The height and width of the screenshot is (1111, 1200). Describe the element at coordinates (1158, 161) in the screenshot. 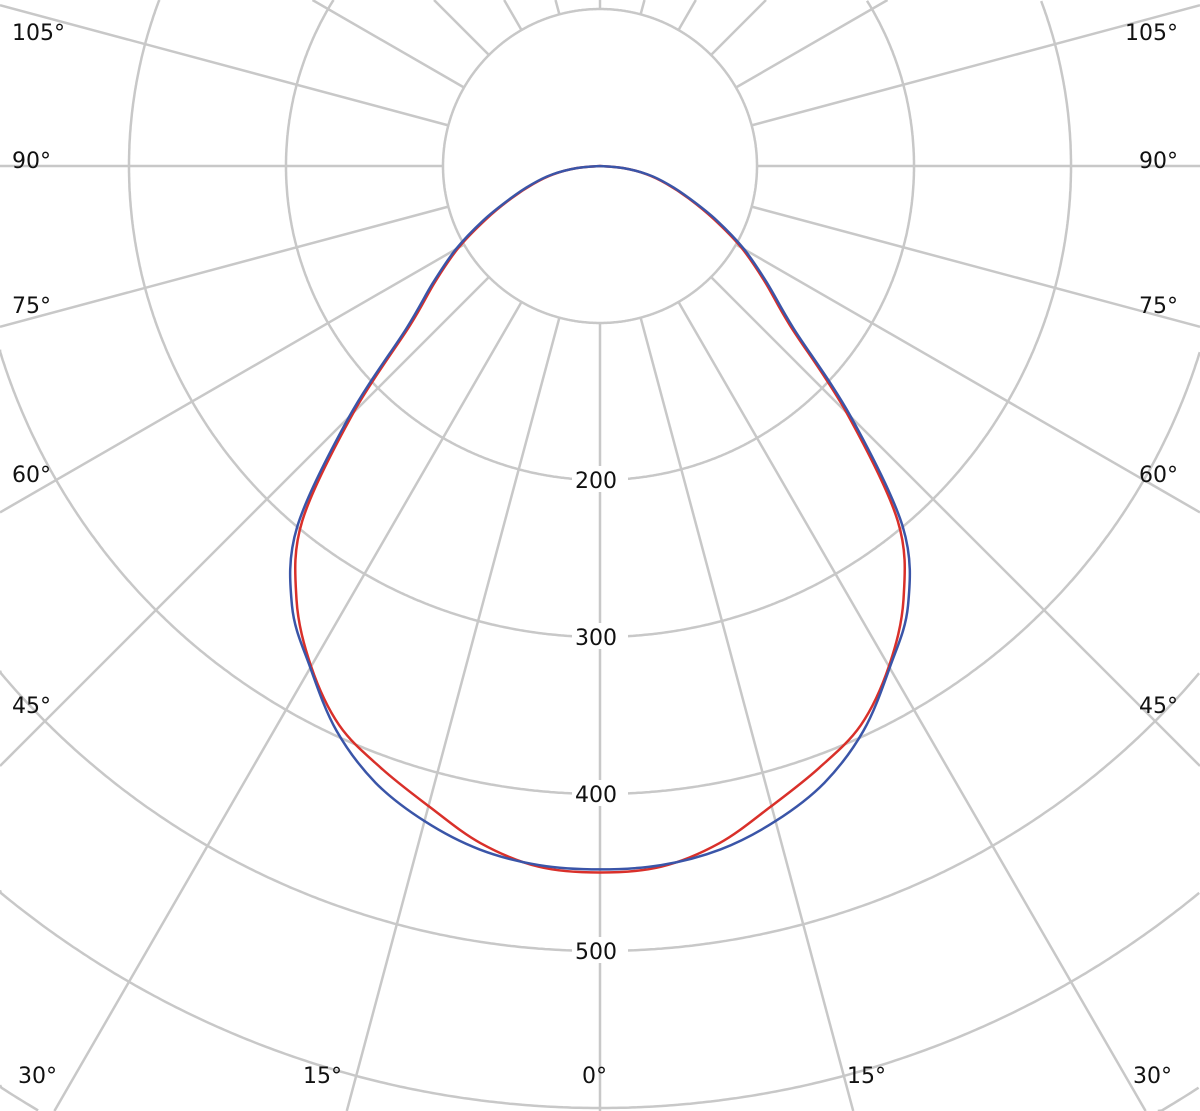

I see `angle-label-right: 90°` at that location.